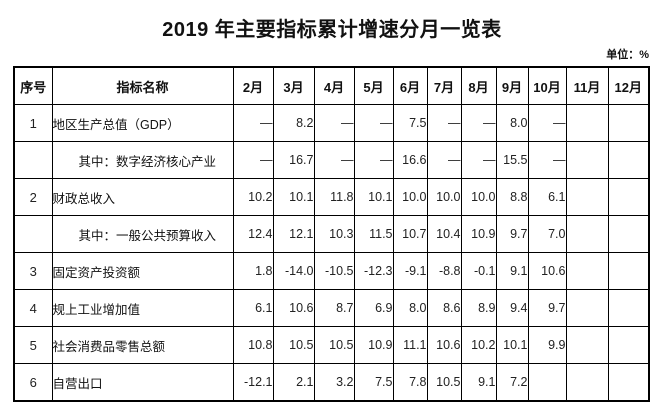 This screenshot has height=416, width=664. Describe the element at coordinates (293, 382) in the screenshot. I see `value-cell: 2.1` at that location.